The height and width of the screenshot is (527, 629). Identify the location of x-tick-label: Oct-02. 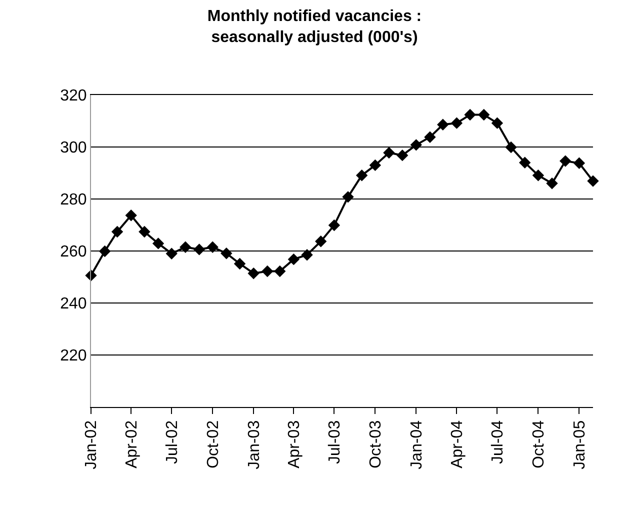
(213, 444).